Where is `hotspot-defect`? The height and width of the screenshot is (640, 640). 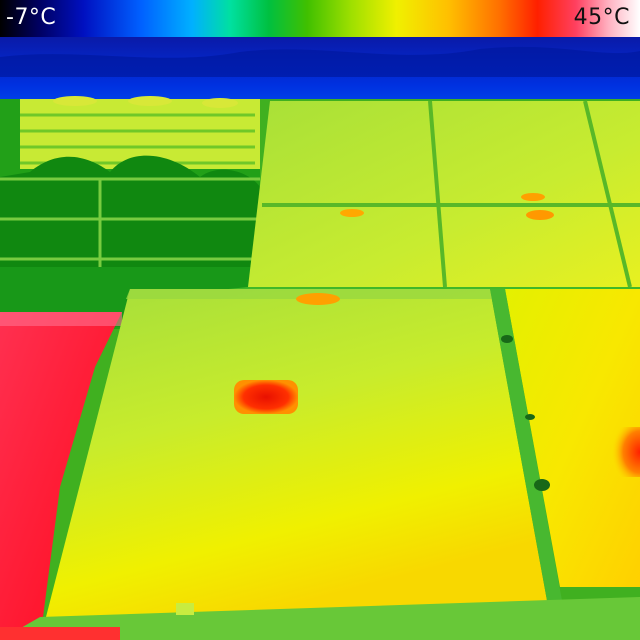 hotspot-defect is located at coordinates (266, 397).